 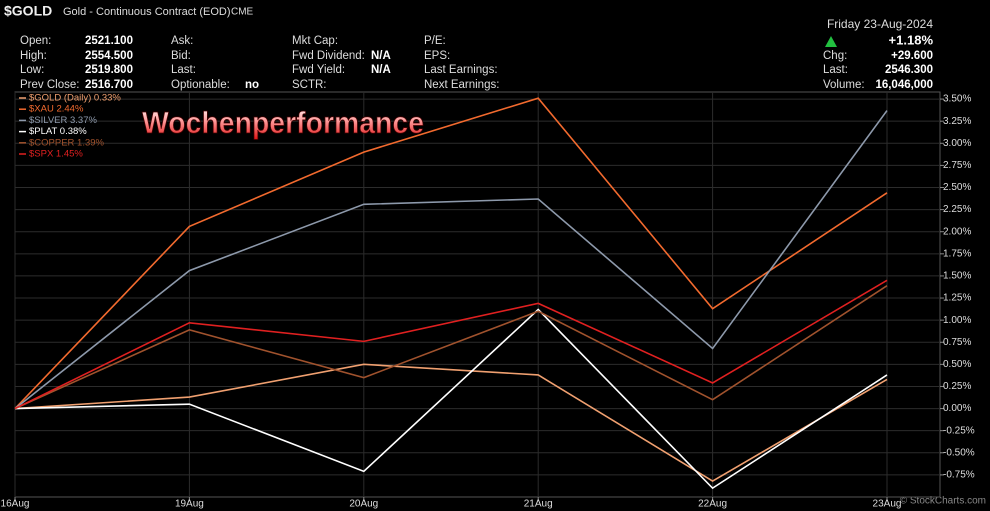 I want to click on legend-label: $GOLD (Daily) 0.33%, so click(x=75, y=98).